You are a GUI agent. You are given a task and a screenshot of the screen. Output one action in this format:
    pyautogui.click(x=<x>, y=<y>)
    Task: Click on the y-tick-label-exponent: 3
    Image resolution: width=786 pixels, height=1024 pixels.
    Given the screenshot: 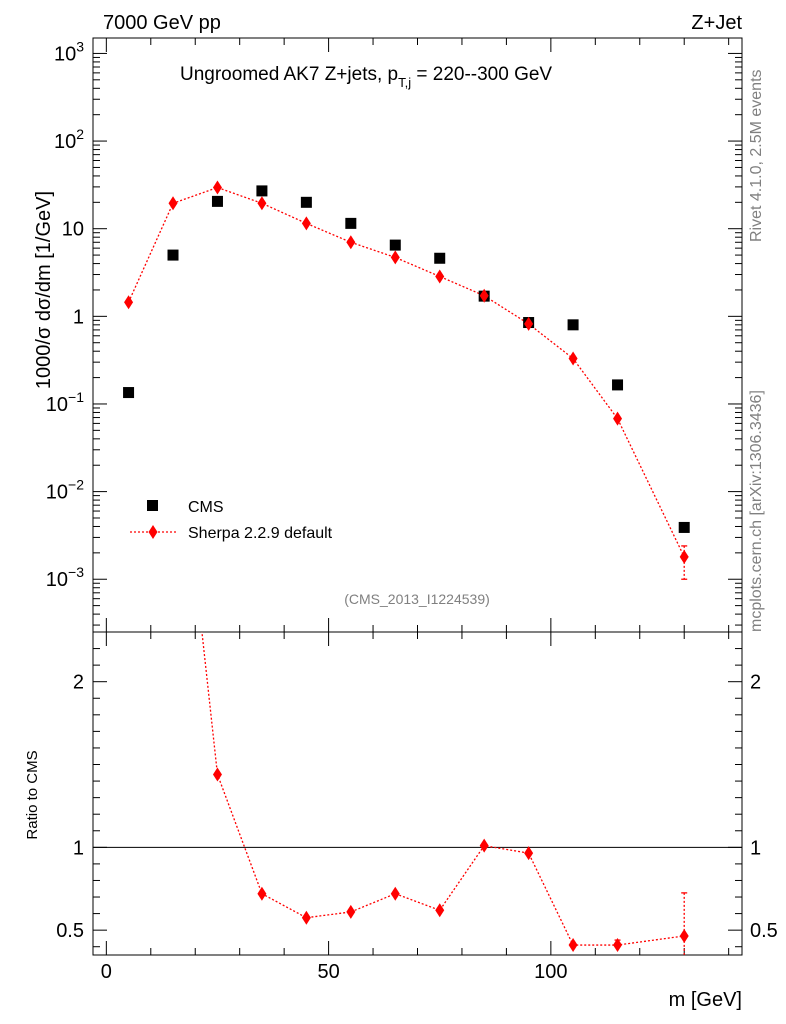 What is the action you would take?
    pyautogui.click(x=80, y=46)
    